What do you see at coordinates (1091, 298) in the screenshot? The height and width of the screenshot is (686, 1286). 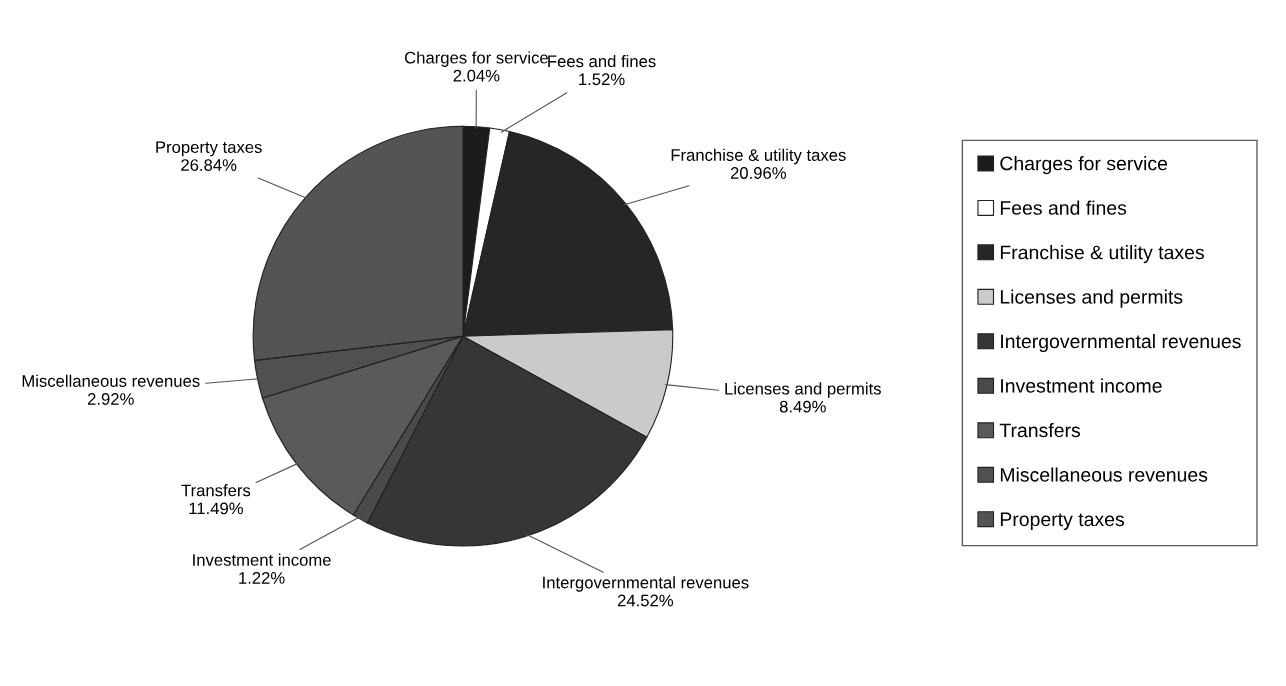 I see `legend-label: Licenses and permits` at bounding box center [1091, 298].